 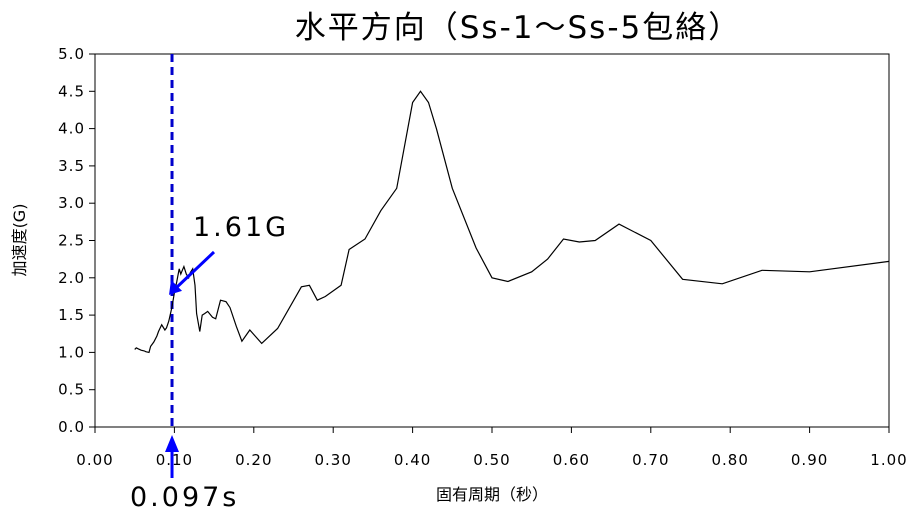 I want to click on annotation-arrows, so click(x=190, y=364).